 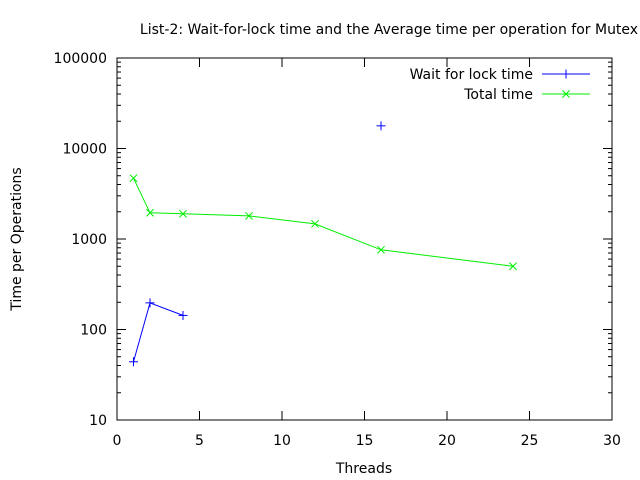 I want to click on x-tick-label: 20, so click(x=447, y=441).